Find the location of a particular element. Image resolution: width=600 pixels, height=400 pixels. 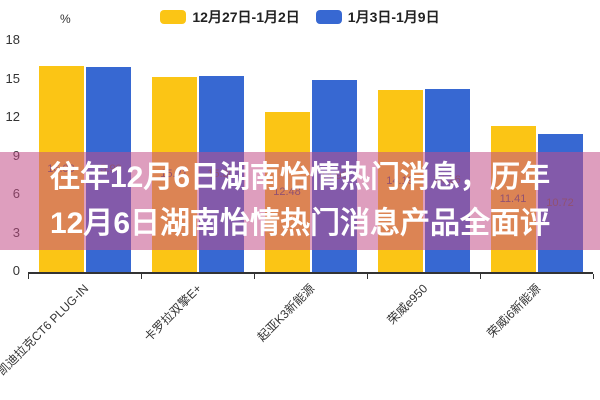

legend-label: 12月27日-1月2日 is located at coordinates (246, 17).